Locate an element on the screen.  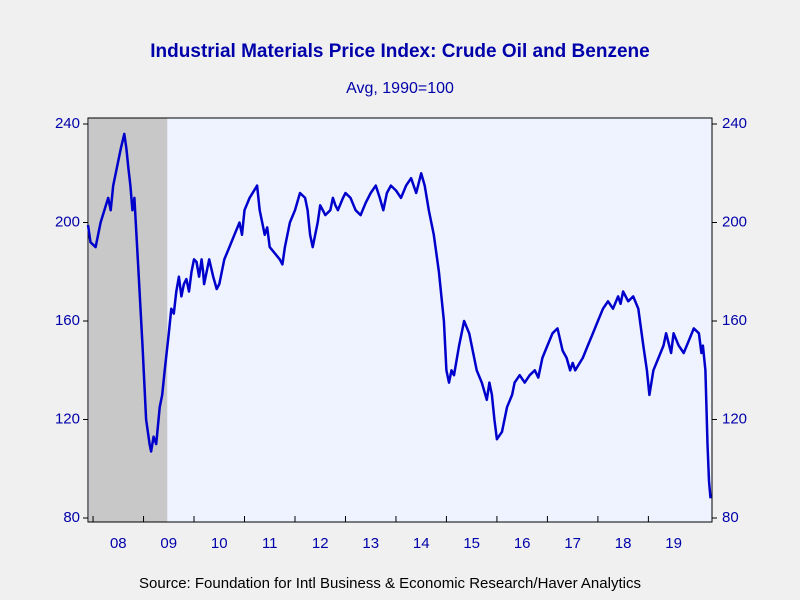
x-tick-label: 13 is located at coordinates (370, 543).